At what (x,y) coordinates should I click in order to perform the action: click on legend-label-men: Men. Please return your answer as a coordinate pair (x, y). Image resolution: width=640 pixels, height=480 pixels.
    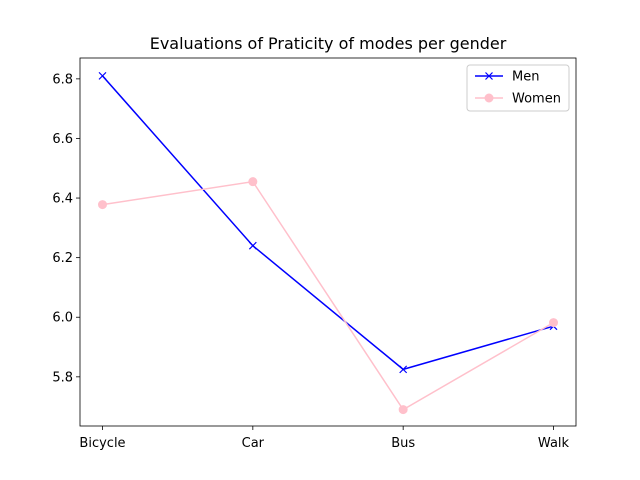
    Looking at the image, I should click on (525, 77).